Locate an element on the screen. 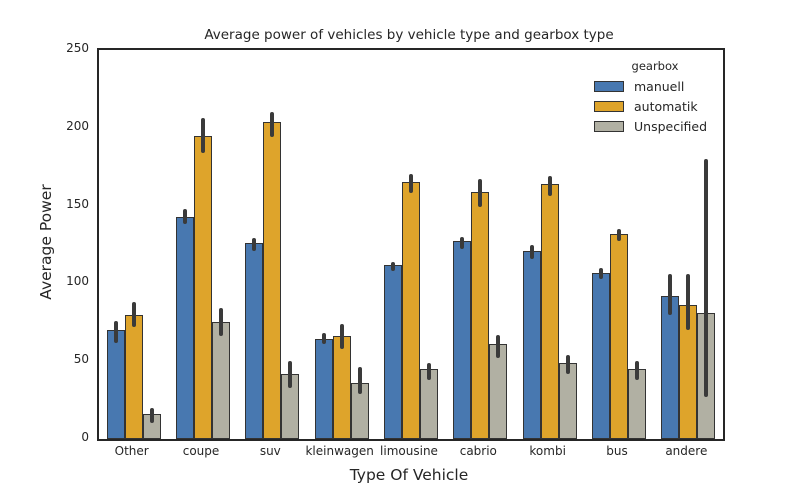 Image resolution: width=800 pixels, height=500 pixels. legend-label-Unspecified: Unspecified is located at coordinates (671, 126).